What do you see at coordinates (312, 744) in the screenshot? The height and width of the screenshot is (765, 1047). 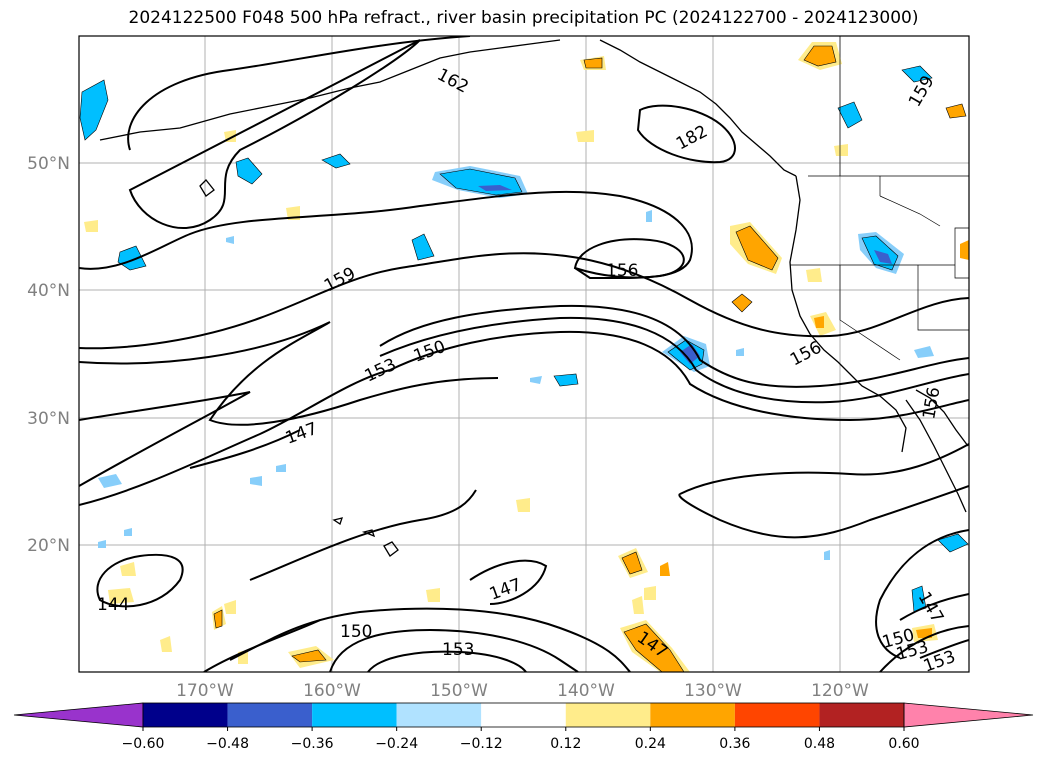 I see `colorbar-tick-label: −0.36` at bounding box center [312, 744].